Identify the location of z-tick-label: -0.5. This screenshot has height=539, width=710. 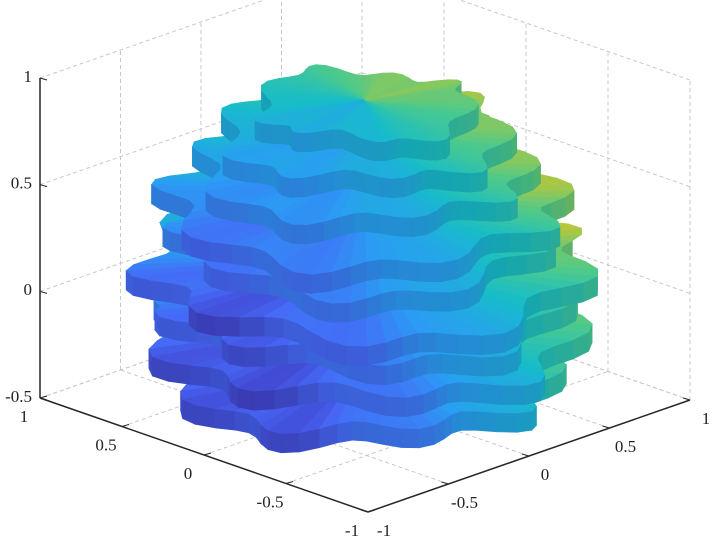
(18, 396).